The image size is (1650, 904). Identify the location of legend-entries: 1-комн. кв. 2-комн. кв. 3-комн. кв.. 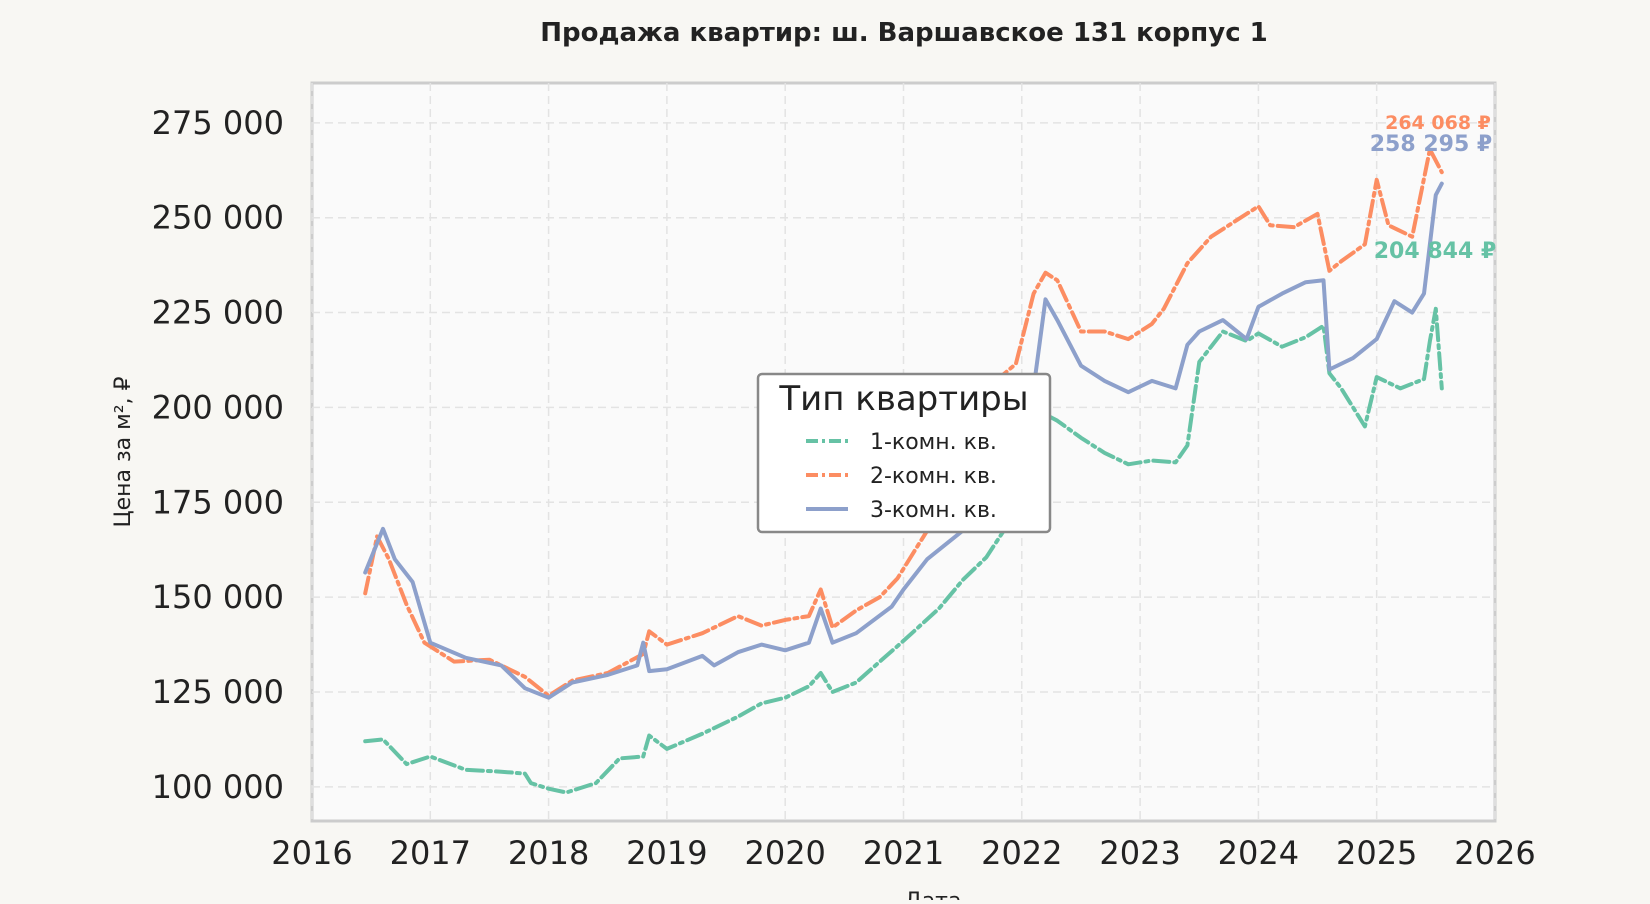
(901, 476).